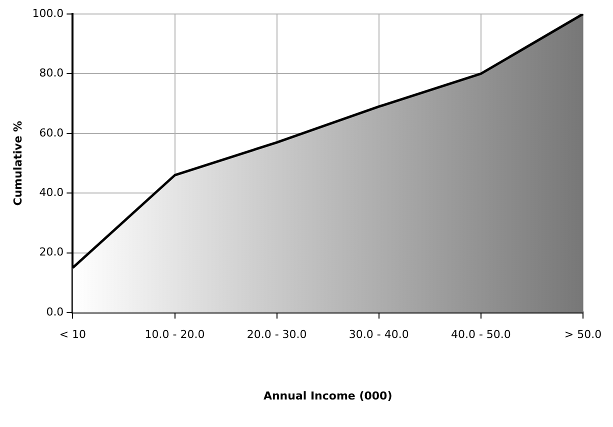 This screenshot has width=613, height=427. I want to click on x-tick-label: < 10, so click(72, 335).